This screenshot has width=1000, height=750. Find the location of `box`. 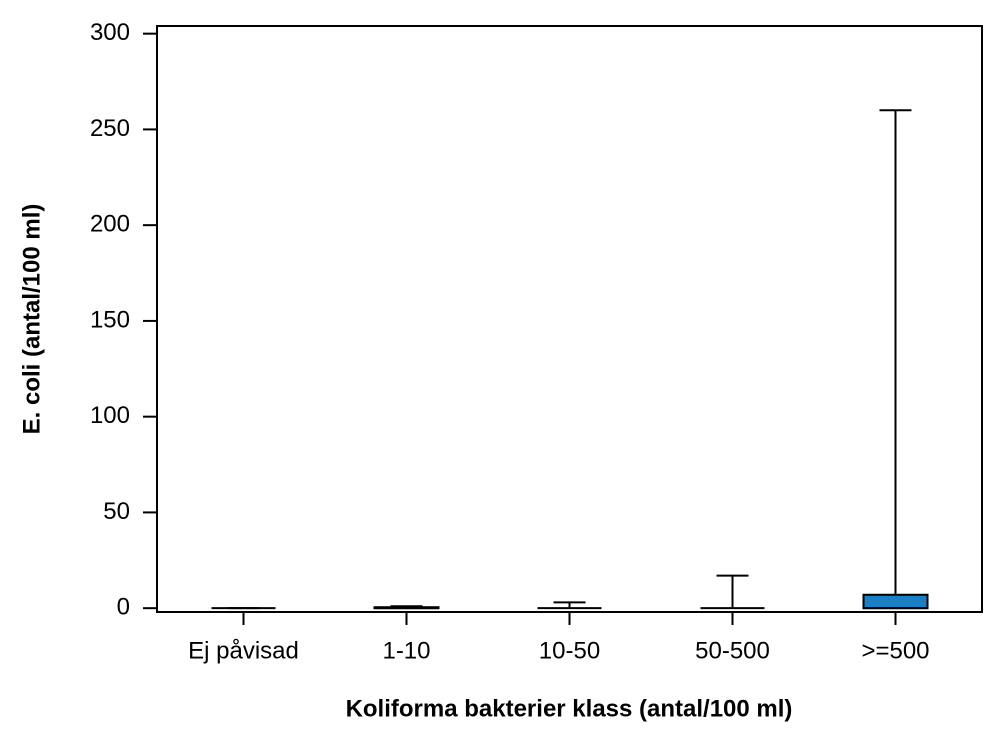

box is located at coordinates (895, 601).